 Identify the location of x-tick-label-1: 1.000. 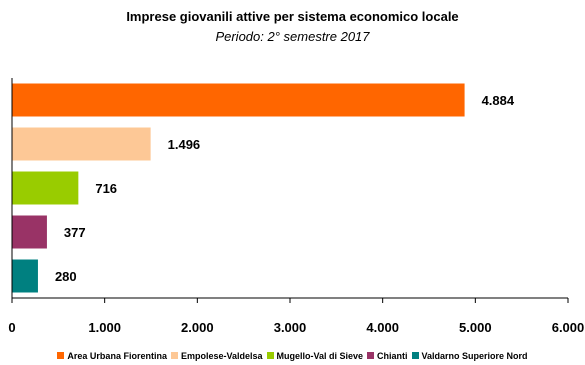
(104, 327).